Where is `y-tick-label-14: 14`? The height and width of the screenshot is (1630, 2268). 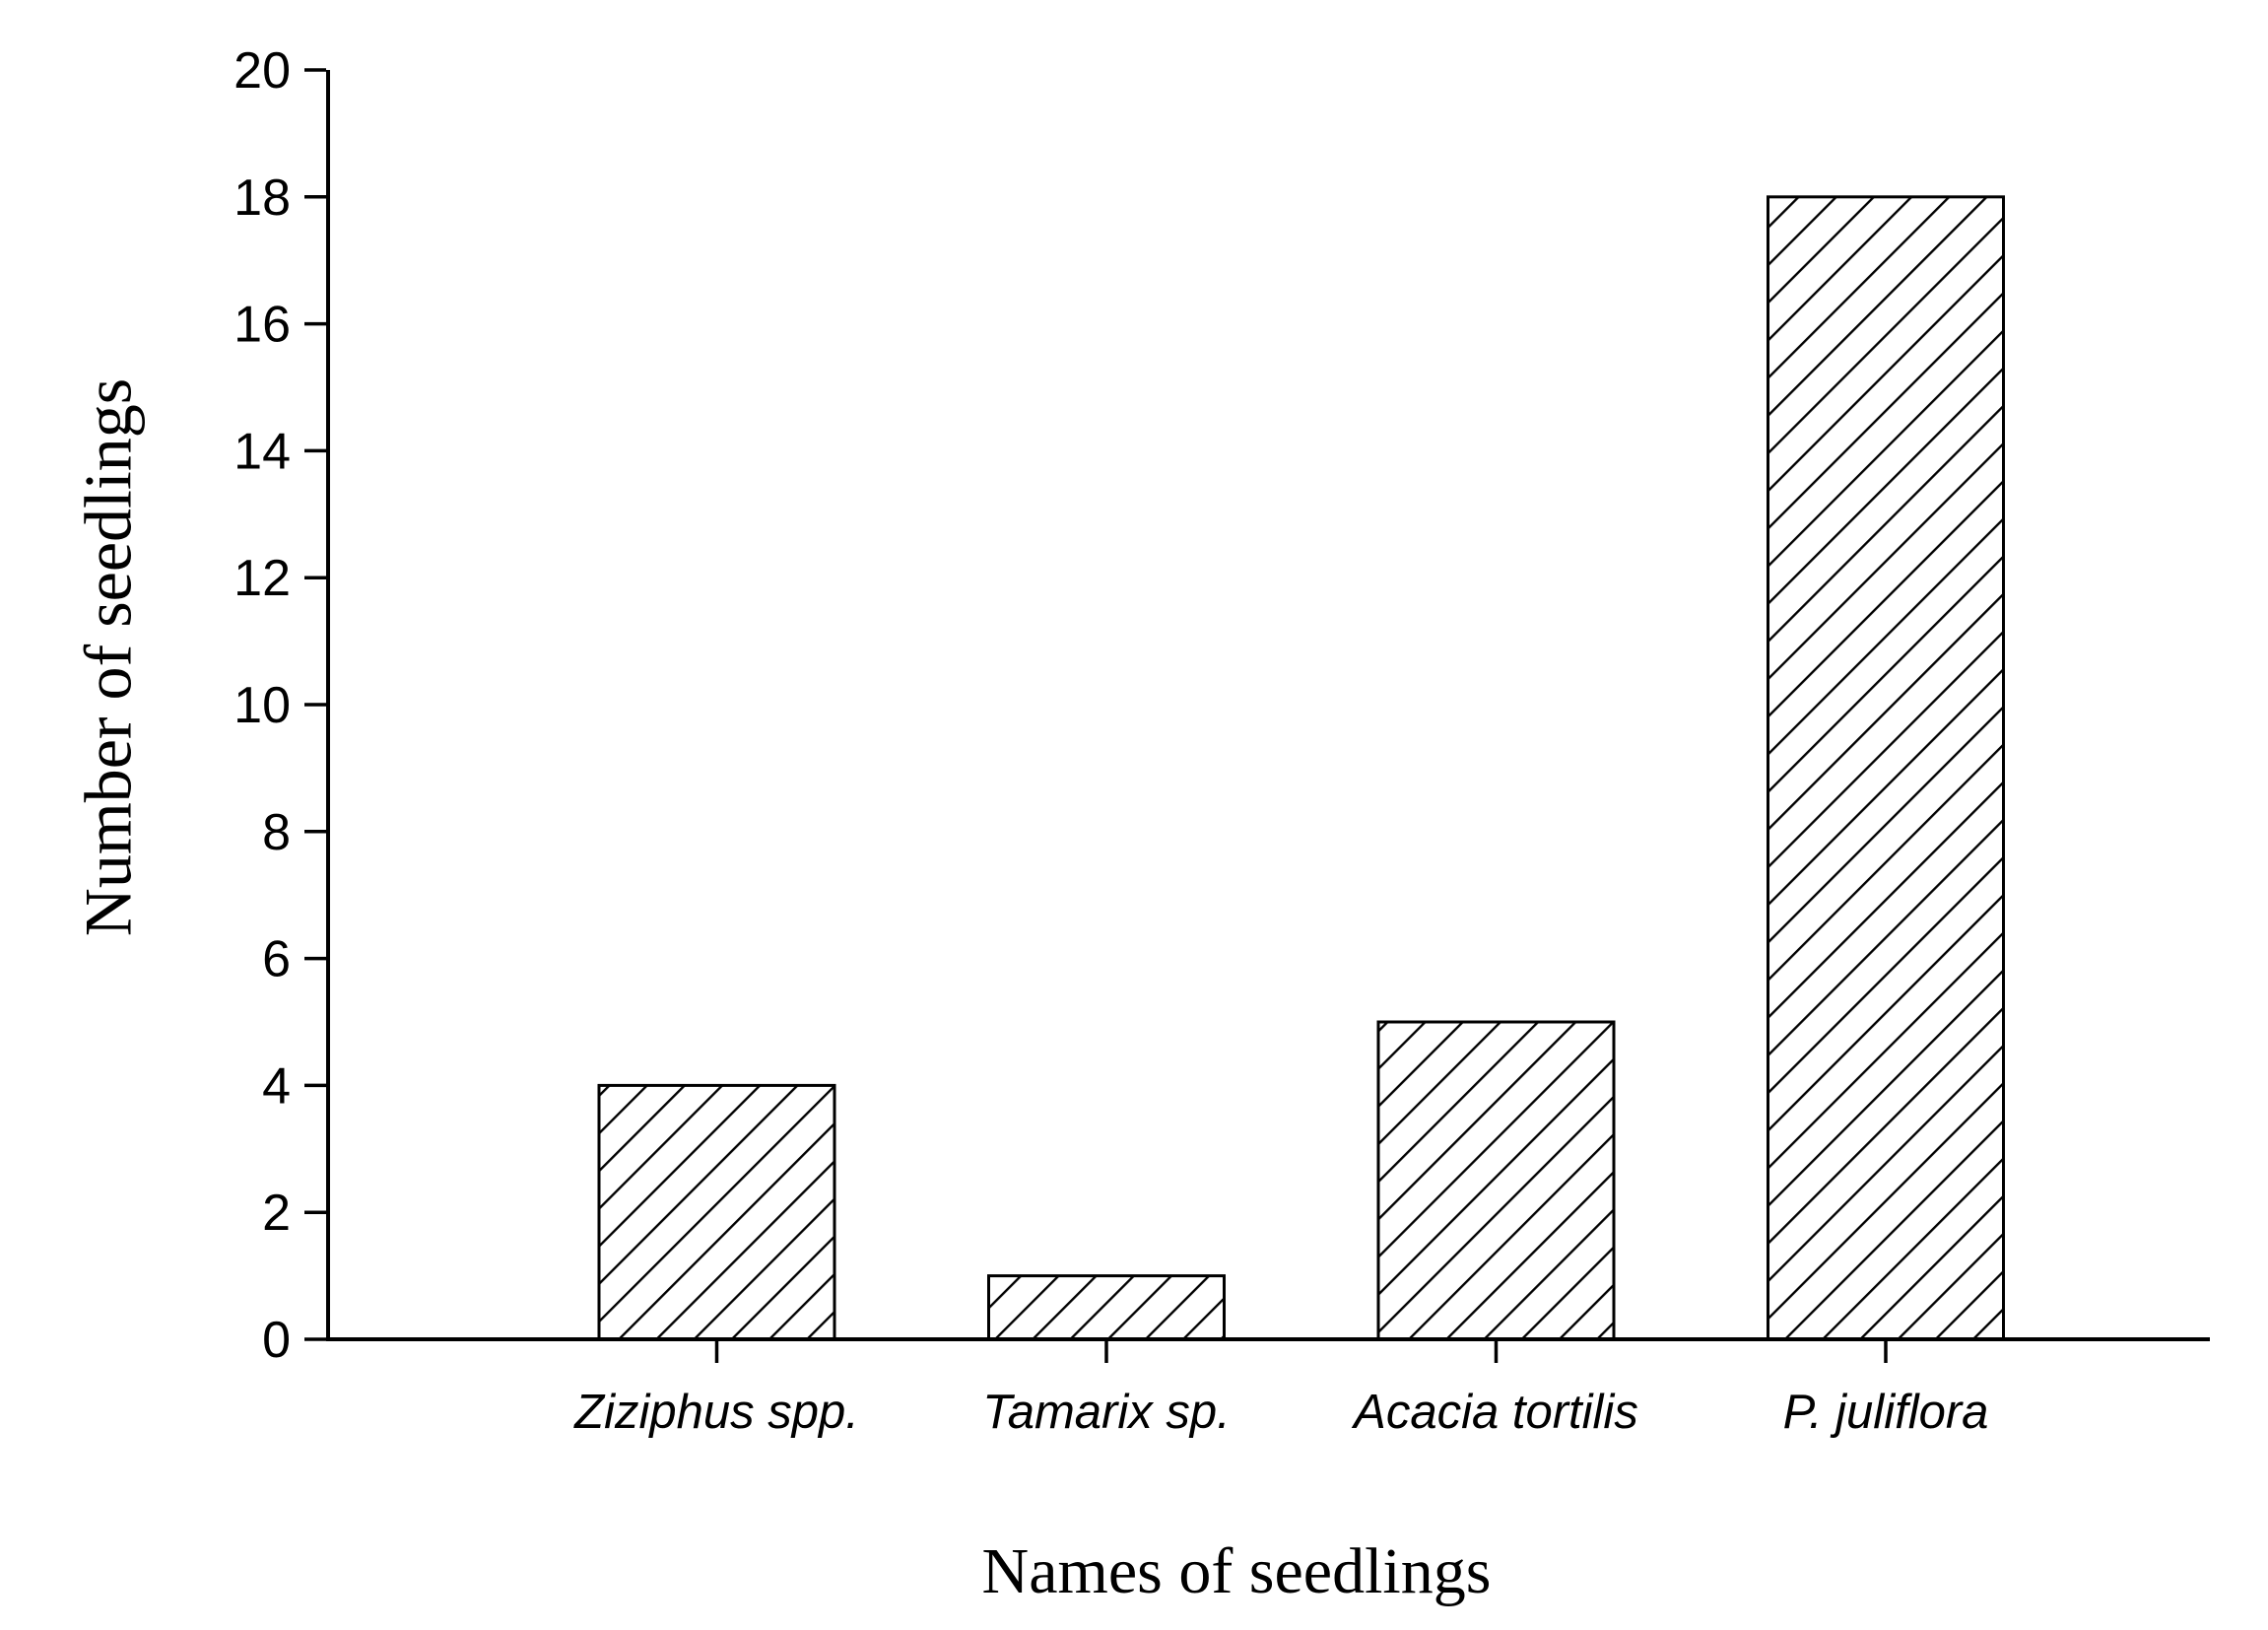 y-tick-label-14: 14 is located at coordinates (262, 451).